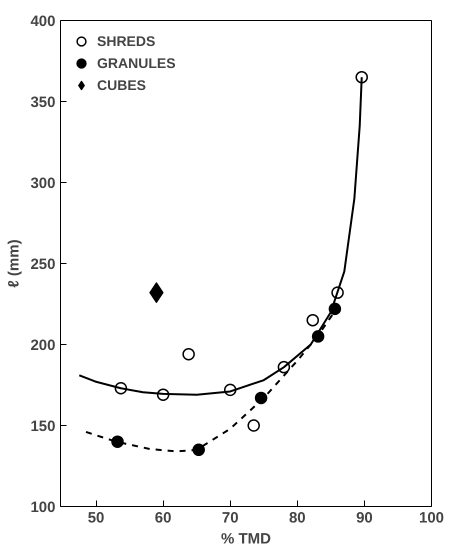  I want to click on x-axis-title: % TMD, so click(246, 539).